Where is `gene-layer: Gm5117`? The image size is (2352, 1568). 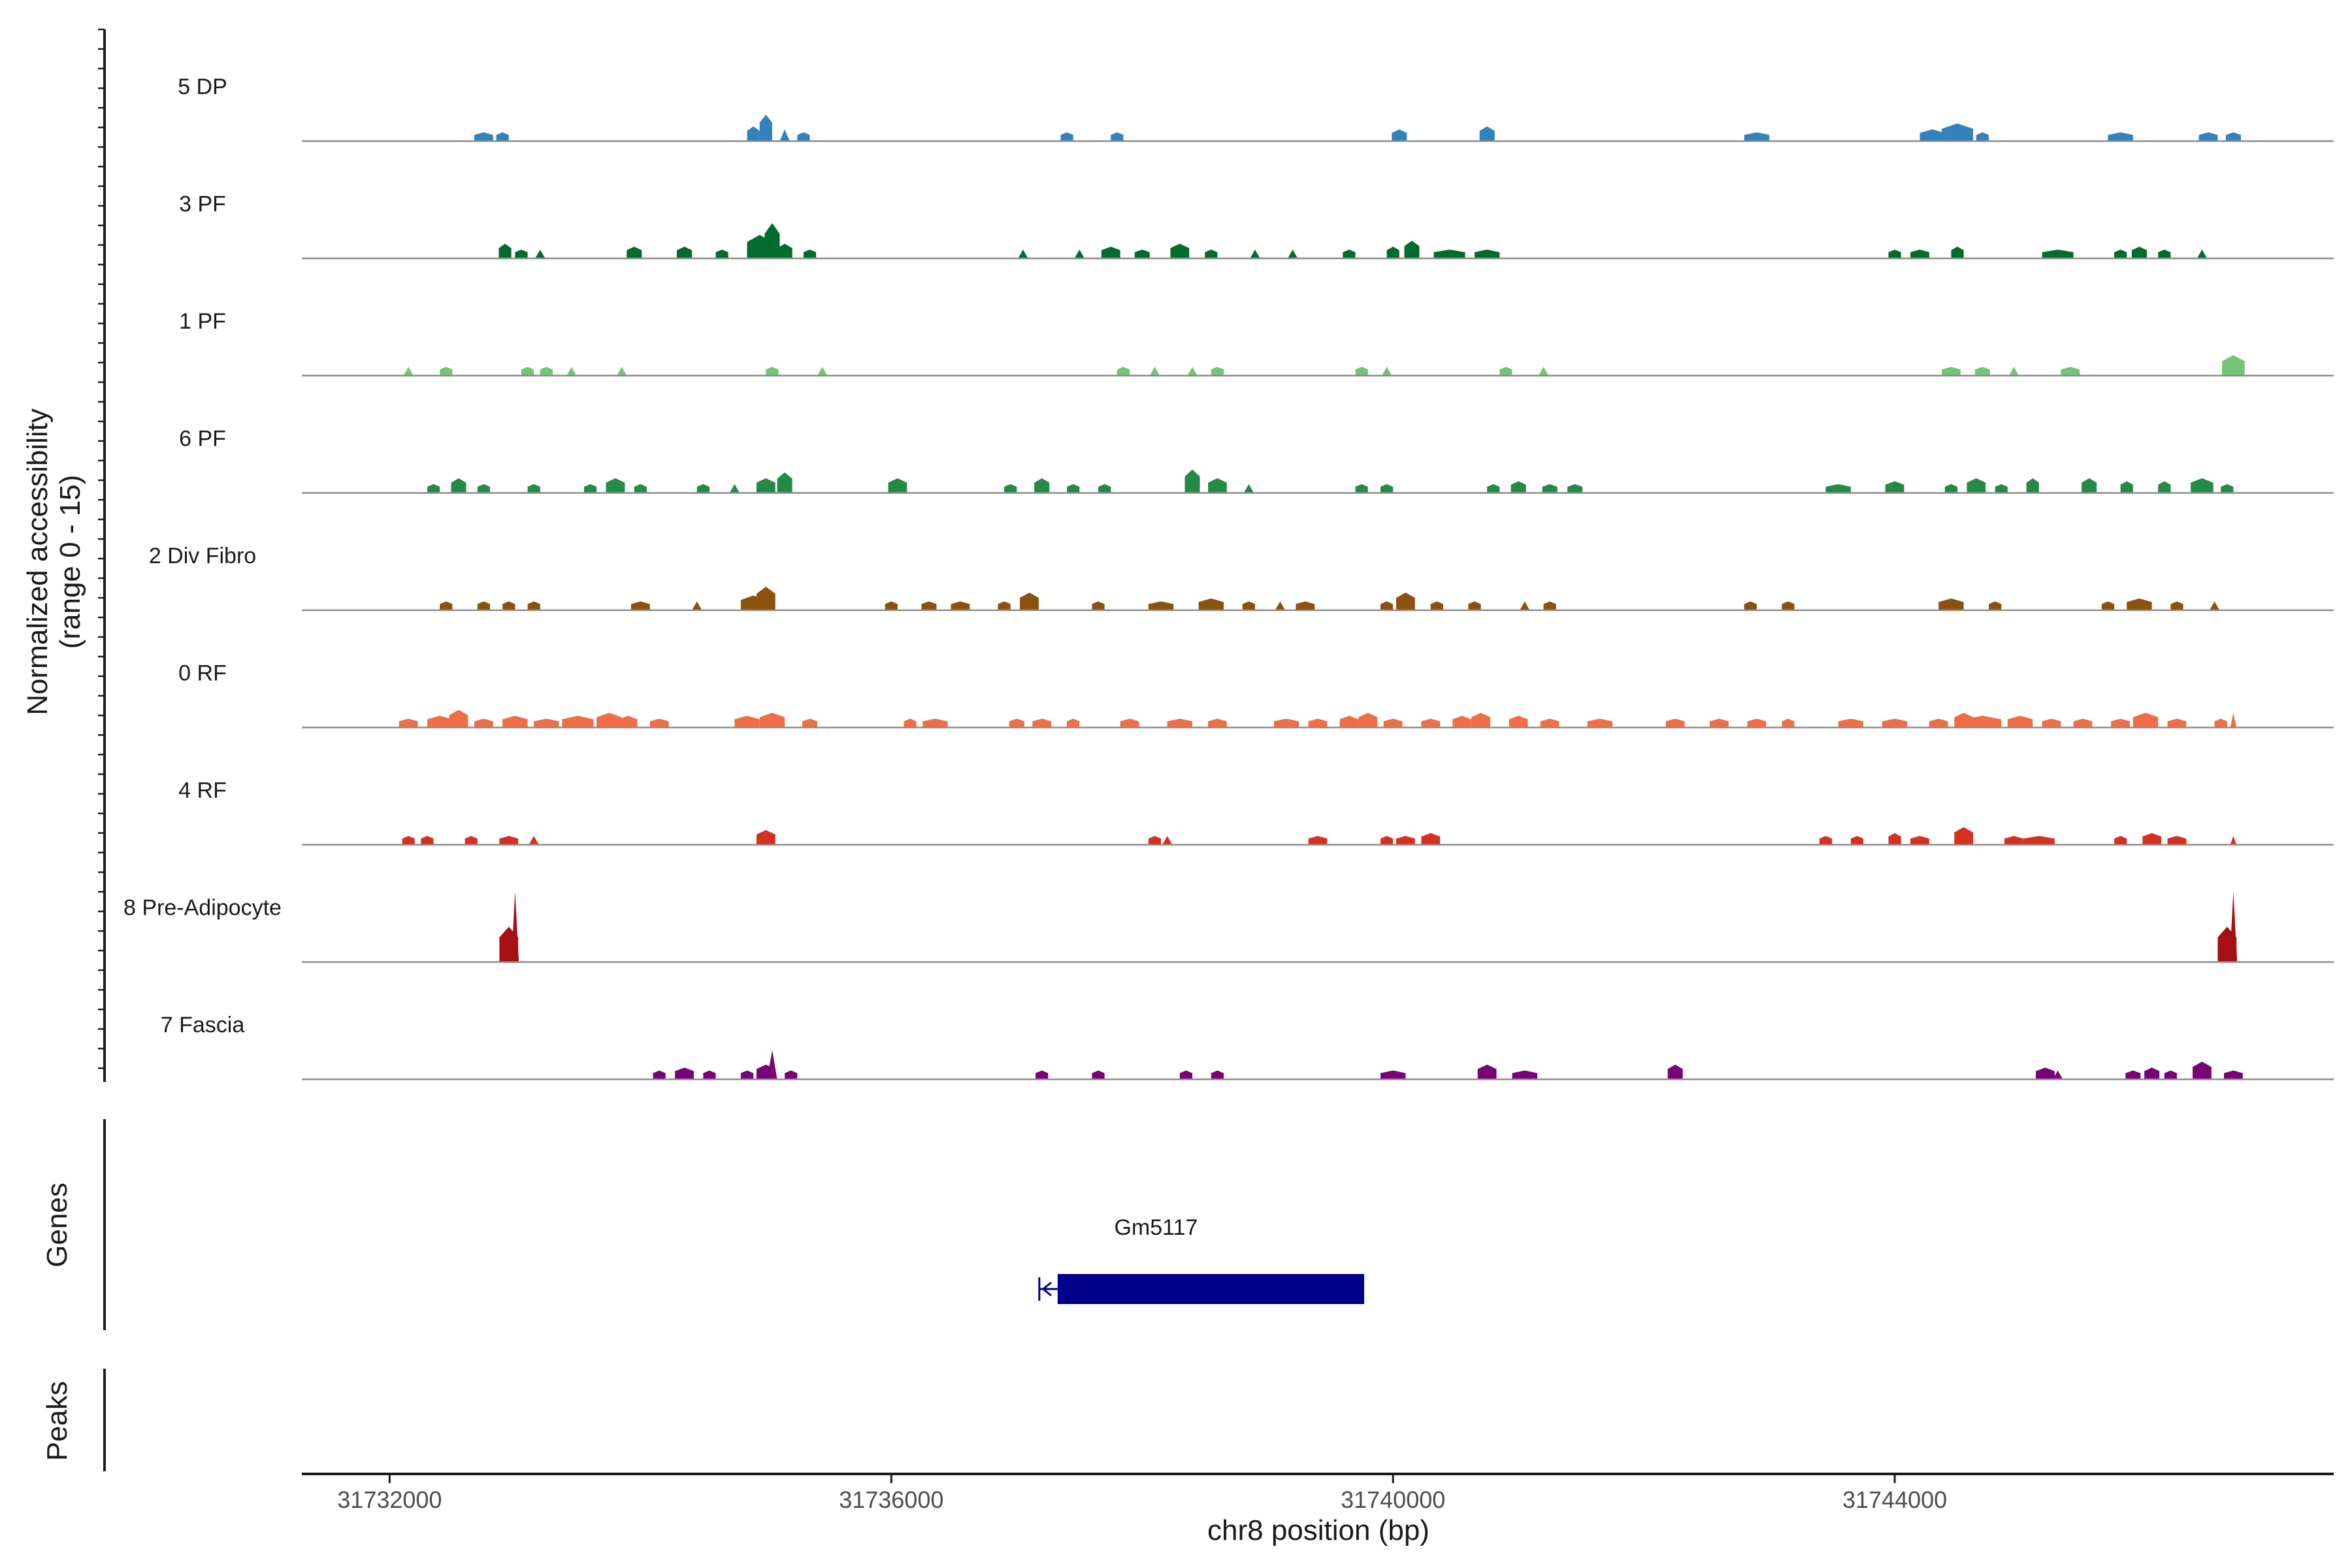 gene-layer: Gm5117 is located at coordinates (1201, 1259).